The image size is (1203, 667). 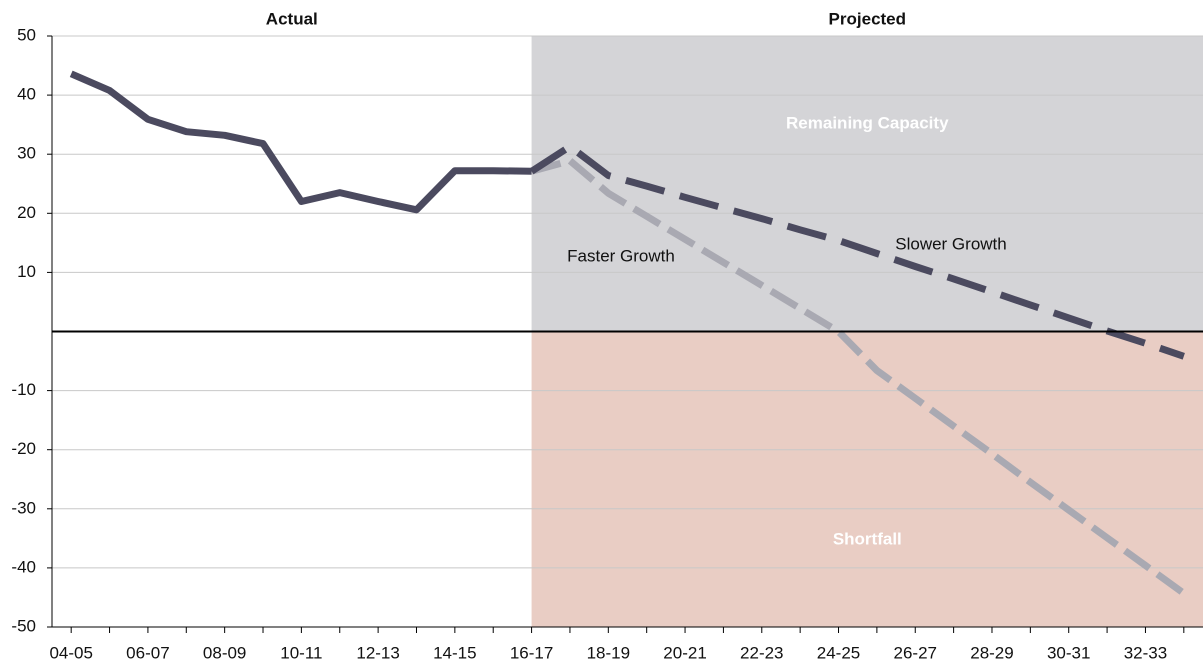 What do you see at coordinates (23, 625) in the screenshot?
I see `y-tick-label: -50` at bounding box center [23, 625].